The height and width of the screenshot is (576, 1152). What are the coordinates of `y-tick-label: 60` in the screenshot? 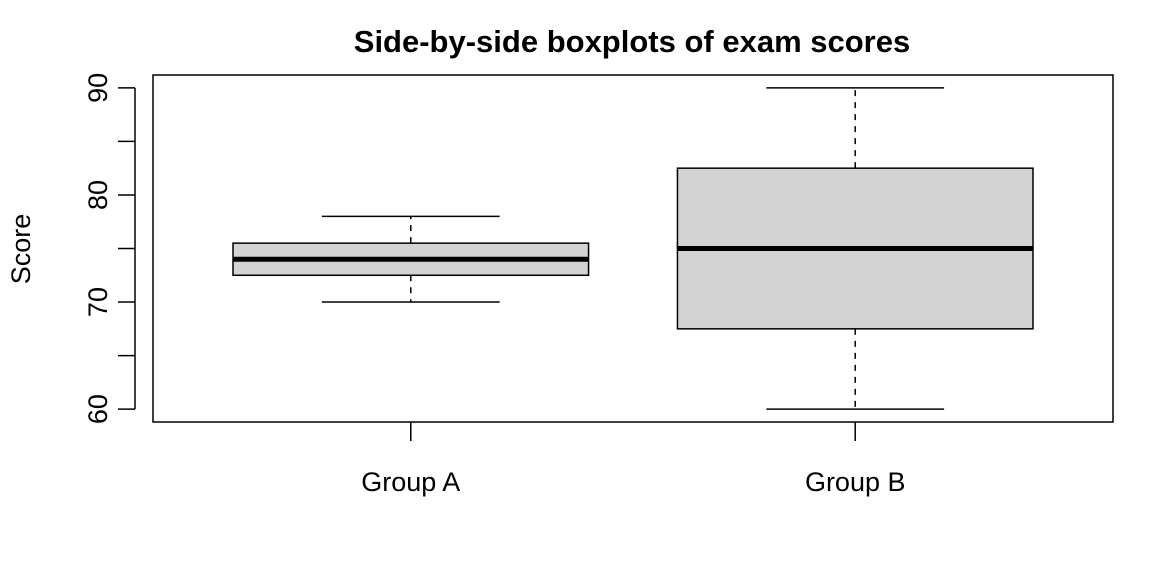 It's located at (98, 409).